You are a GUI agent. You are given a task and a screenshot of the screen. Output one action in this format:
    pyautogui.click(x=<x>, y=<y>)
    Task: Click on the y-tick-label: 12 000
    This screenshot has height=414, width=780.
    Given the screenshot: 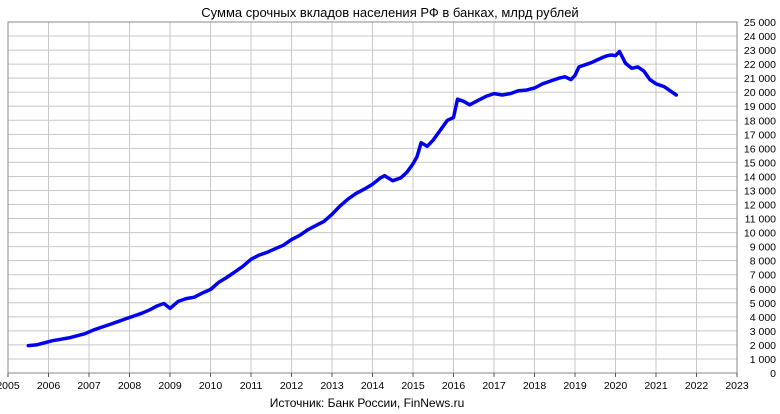 What is the action you would take?
    pyautogui.click(x=760, y=206)
    